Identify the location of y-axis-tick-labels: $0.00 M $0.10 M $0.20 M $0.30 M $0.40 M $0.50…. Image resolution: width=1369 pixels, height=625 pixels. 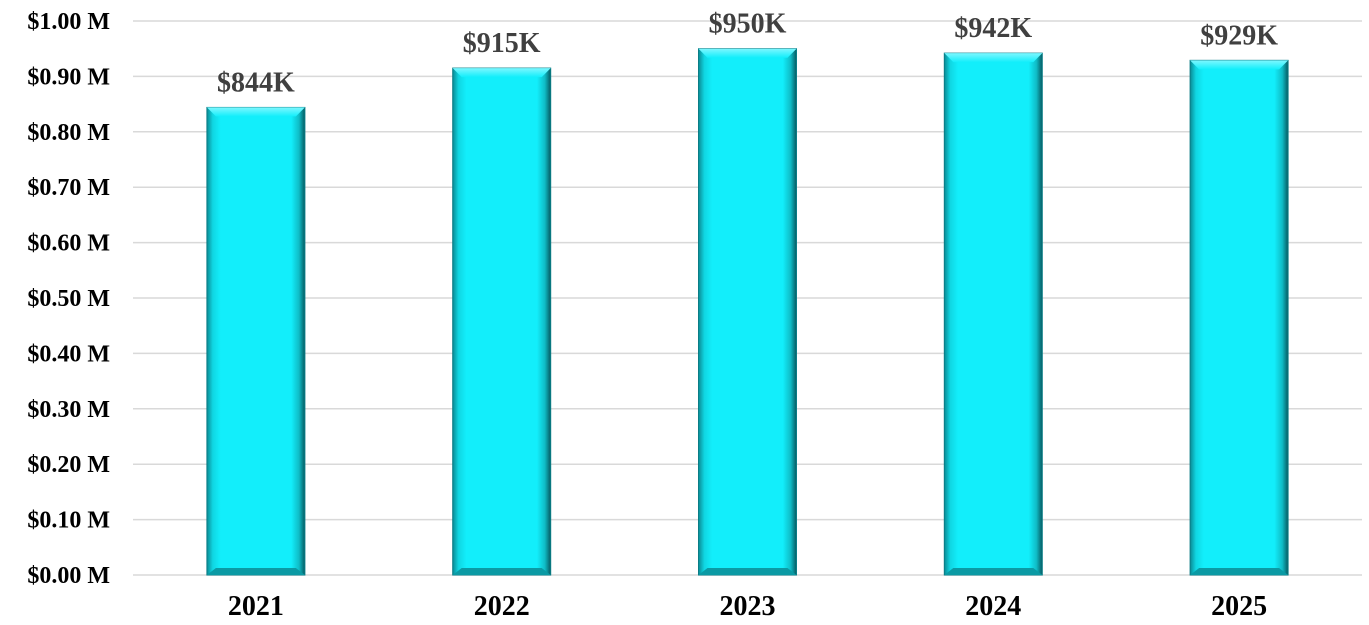
(68, 299).